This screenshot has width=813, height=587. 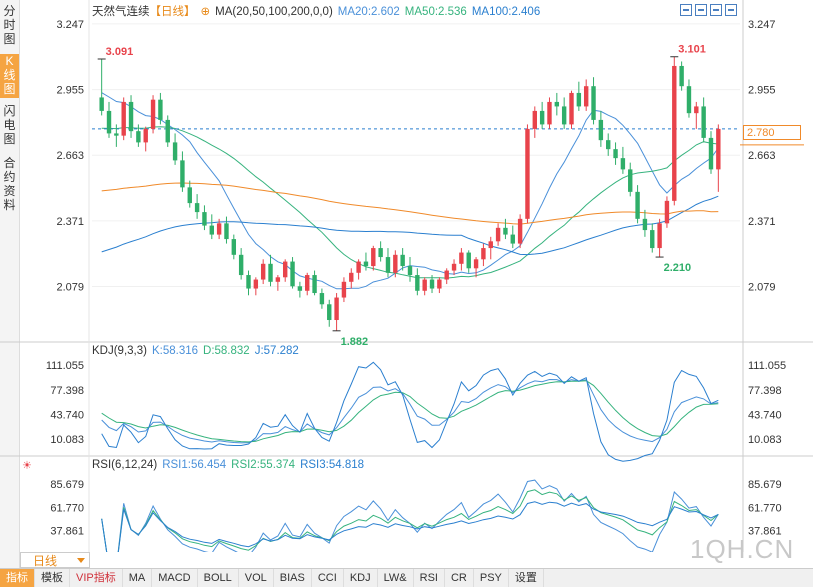 I want to click on indicator-tab-14: 设置, so click(x=526, y=578).